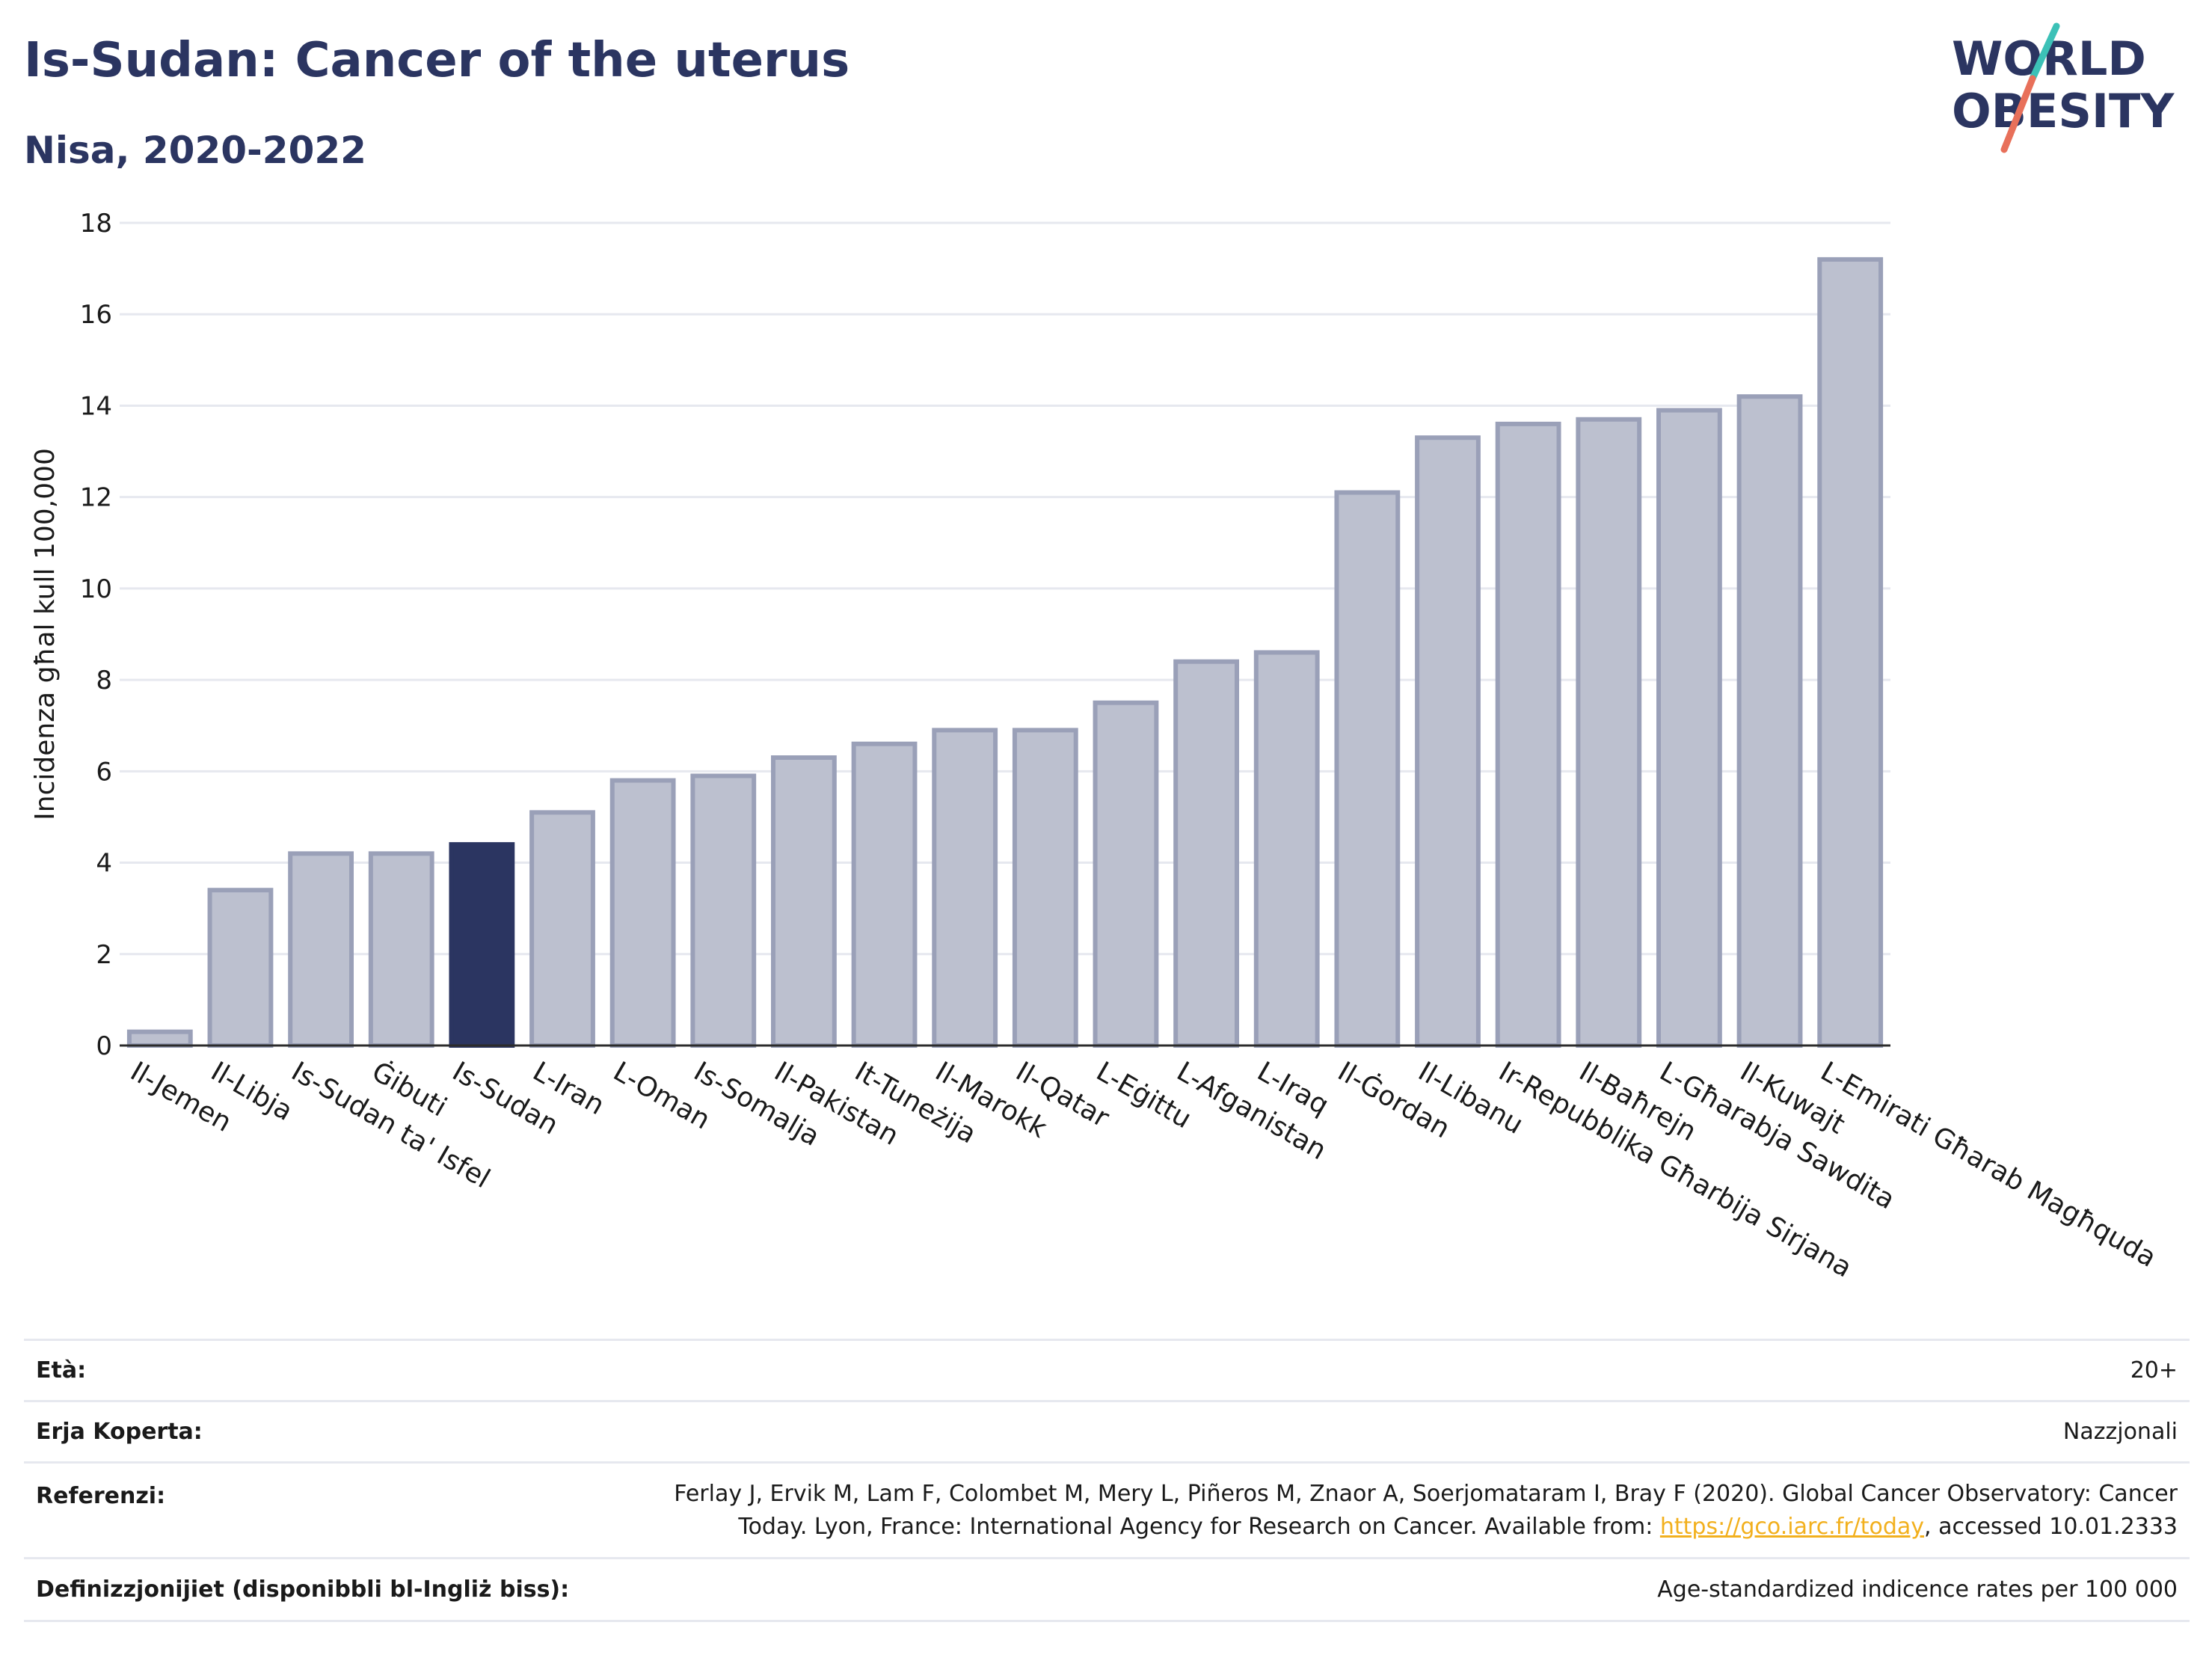 Image resolution: width=2212 pixels, height=1655 pixels. Describe the element at coordinates (96, 406) in the screenshot. I see `y-tick-label: 14` at that location.